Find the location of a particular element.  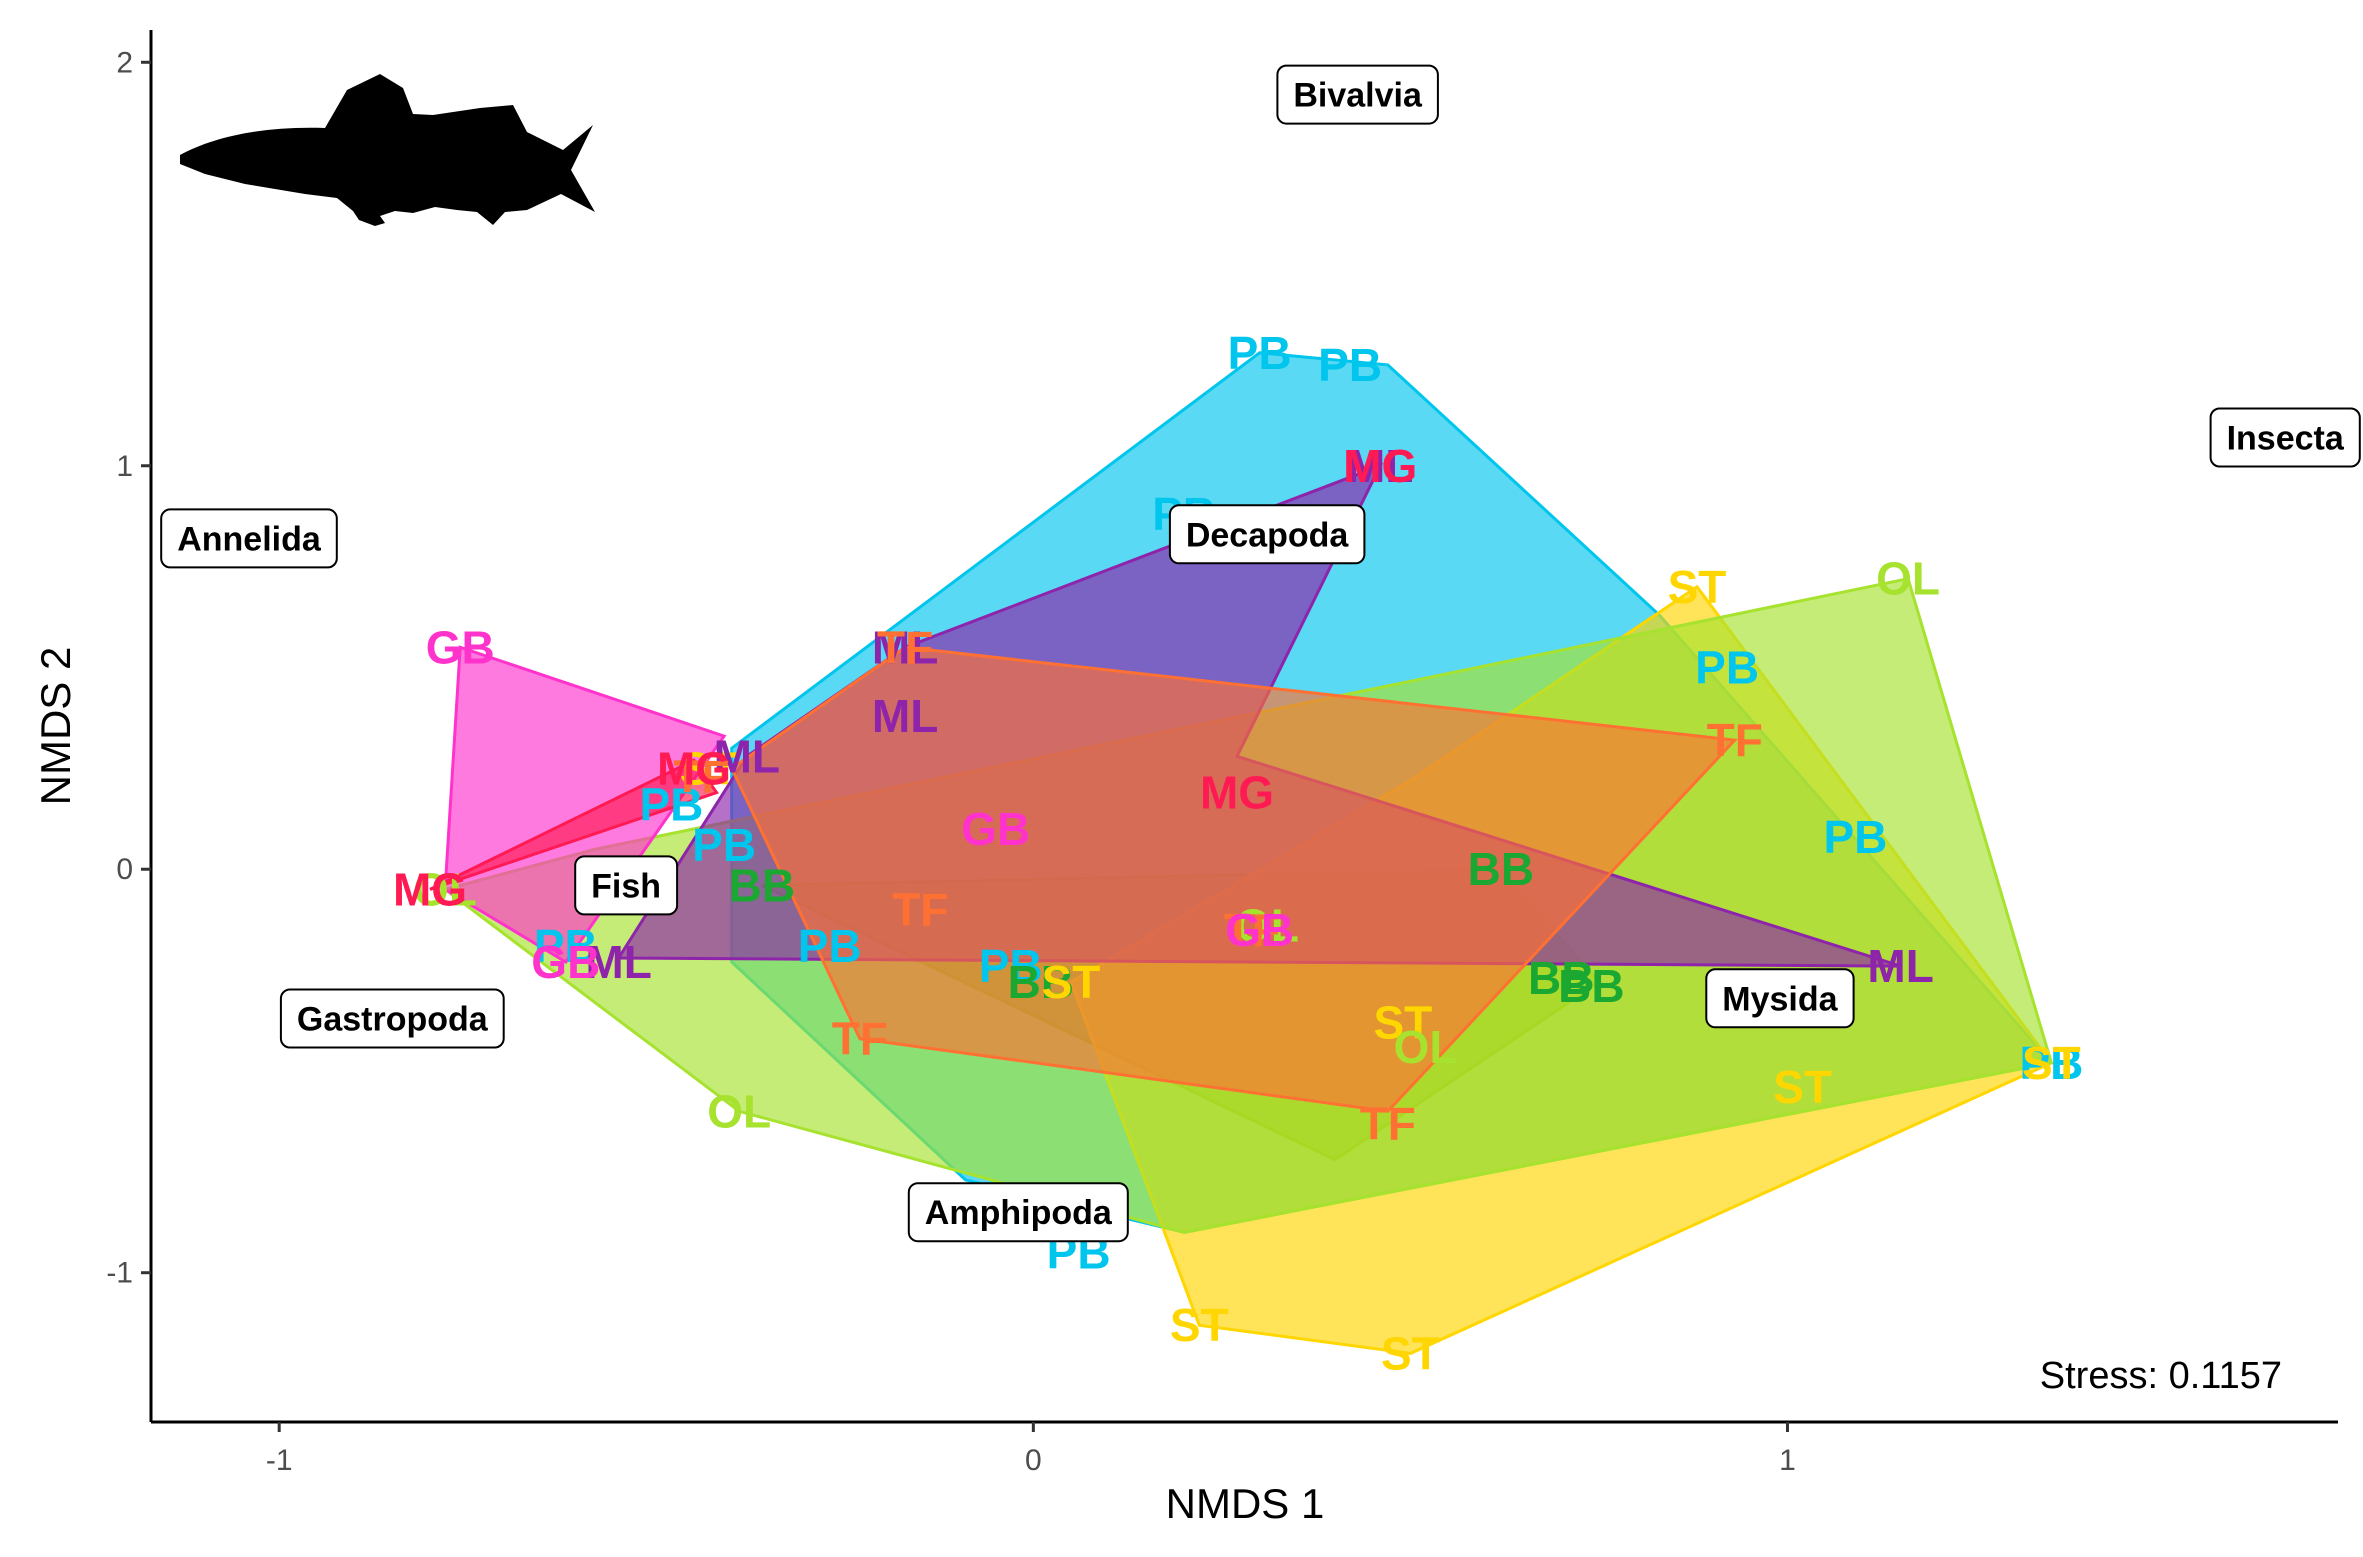

taxon-label-gastropoda: Gastropoda is located at coordinates (392, 1018).